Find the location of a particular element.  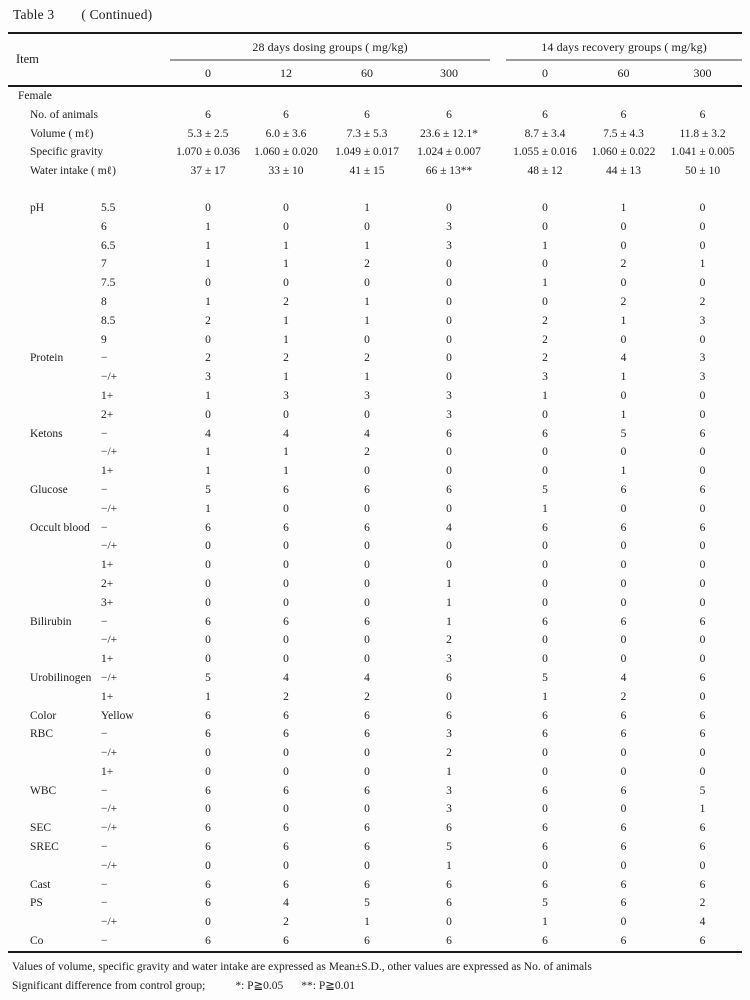

sub-label: −/+ is located at coordinates (109, 452).